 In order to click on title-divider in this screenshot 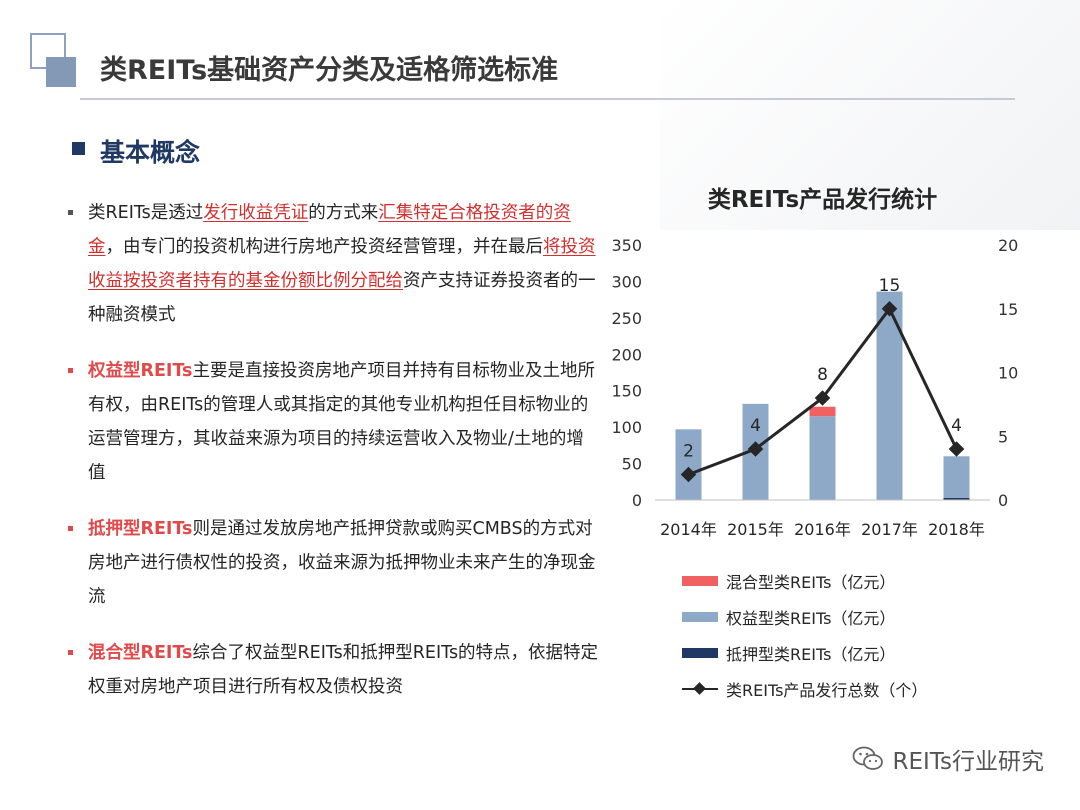, I will do `click(547, 99)`.